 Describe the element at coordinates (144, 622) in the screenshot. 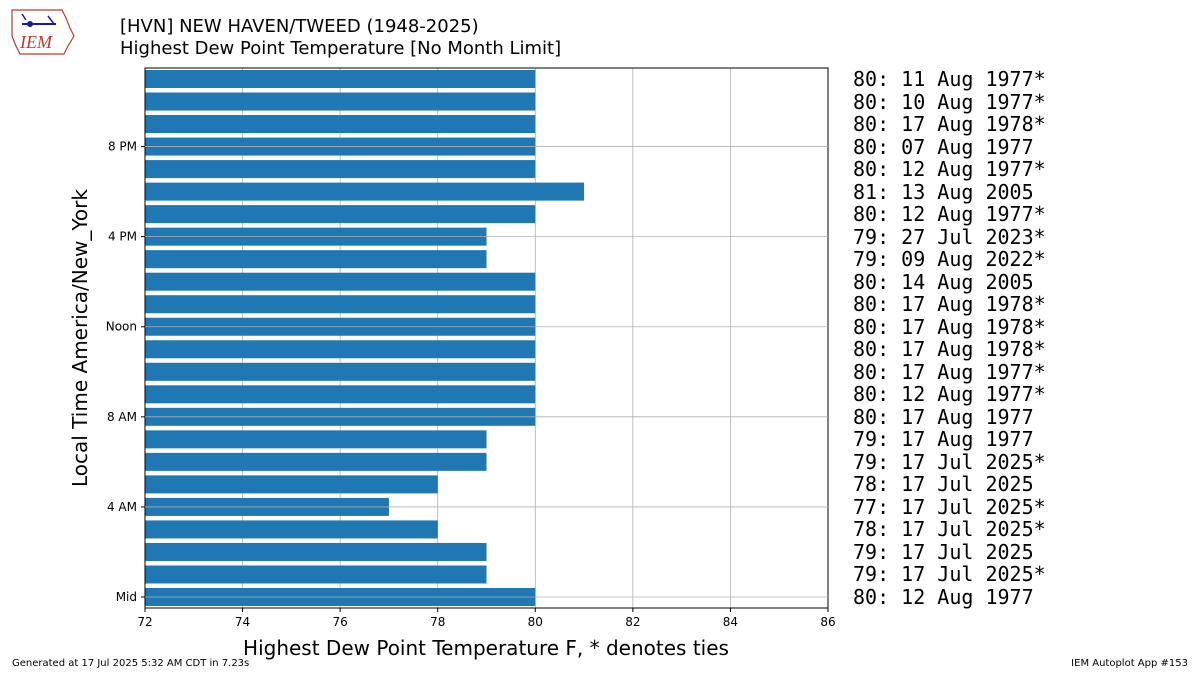

I see `x-tick-label: 72` at that location.